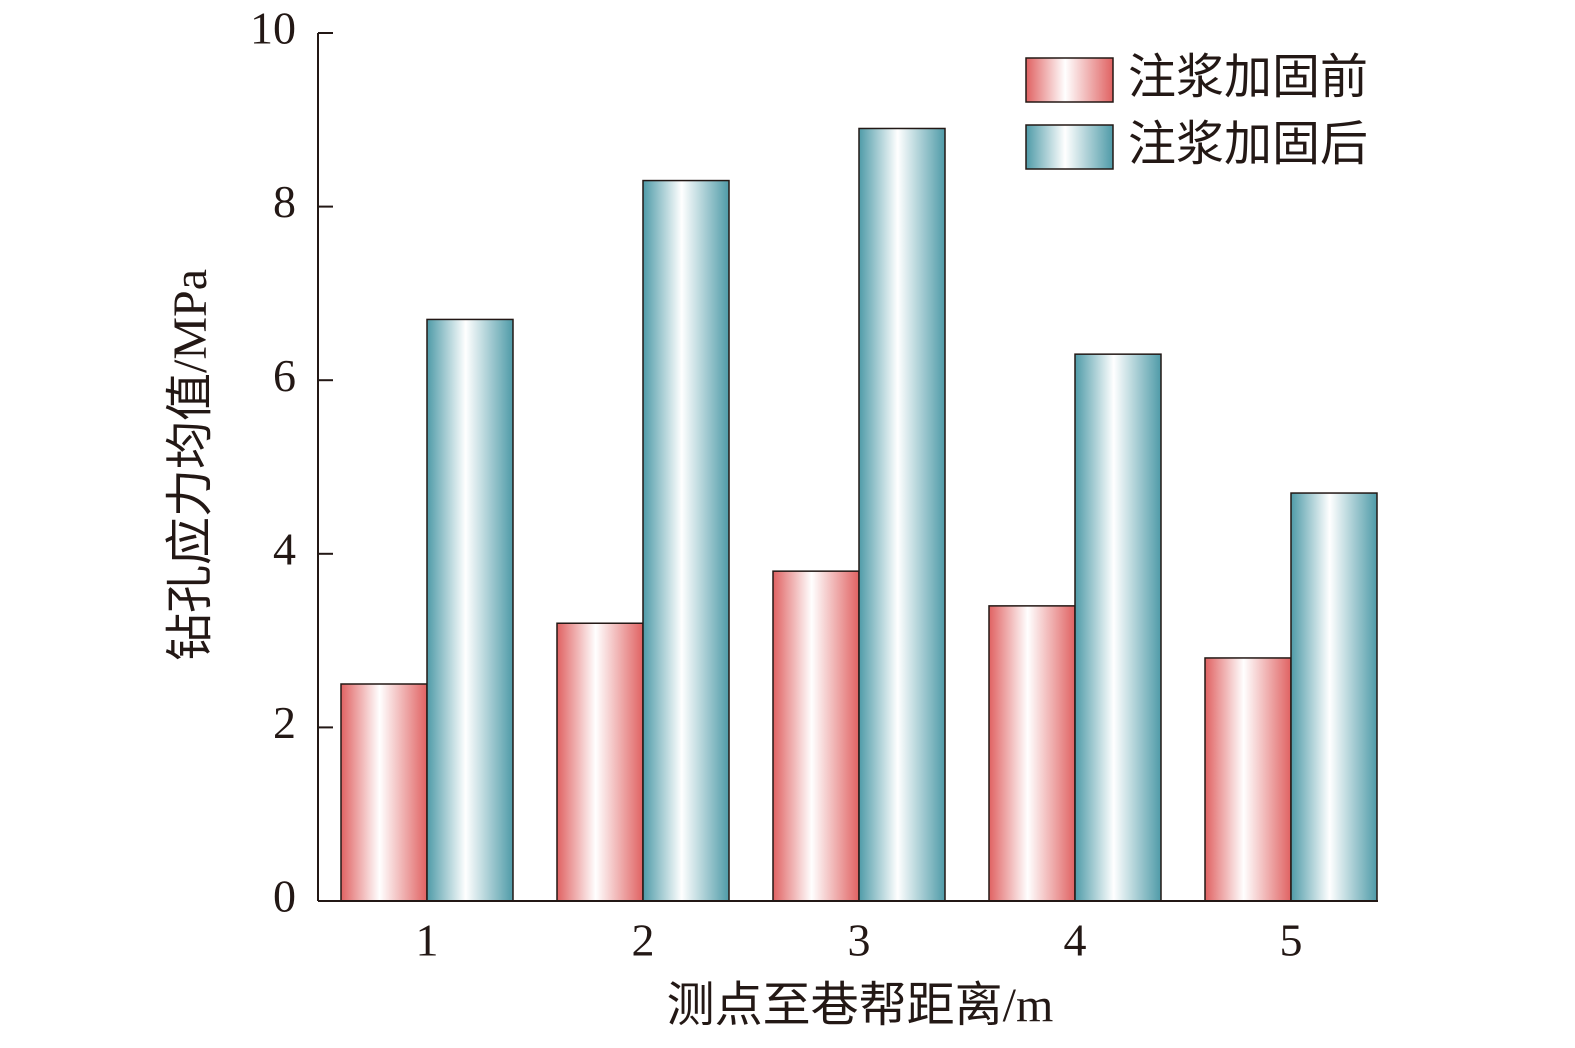 This screenshot has height=1048, width=1575. I want to click on x-tick-label: 1, so click(427, 940).